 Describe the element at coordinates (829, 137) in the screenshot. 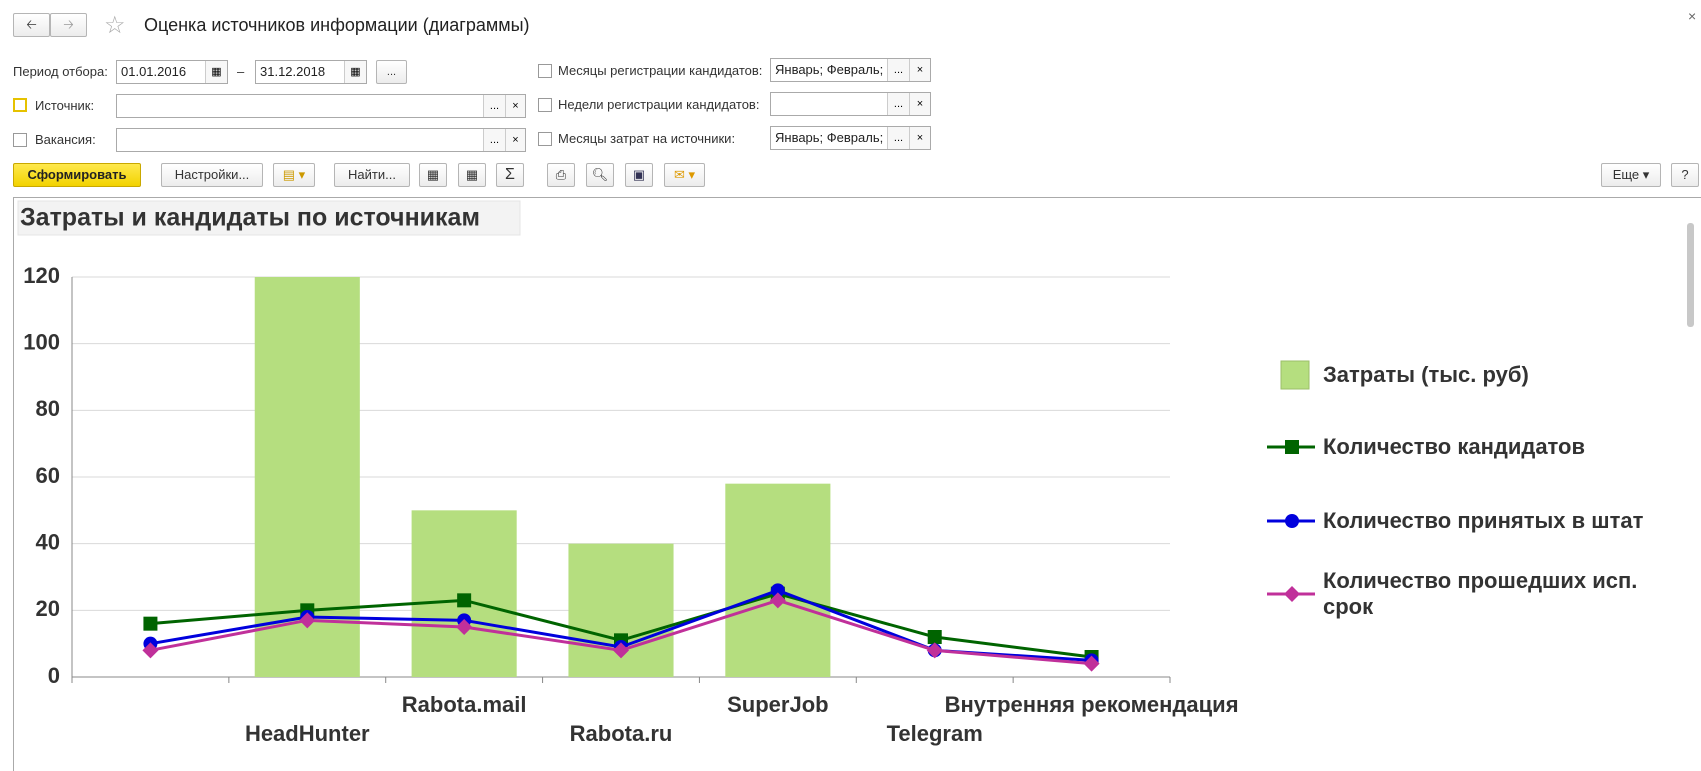

I see `months-cost-value: Январь; Февраль;` at that location.